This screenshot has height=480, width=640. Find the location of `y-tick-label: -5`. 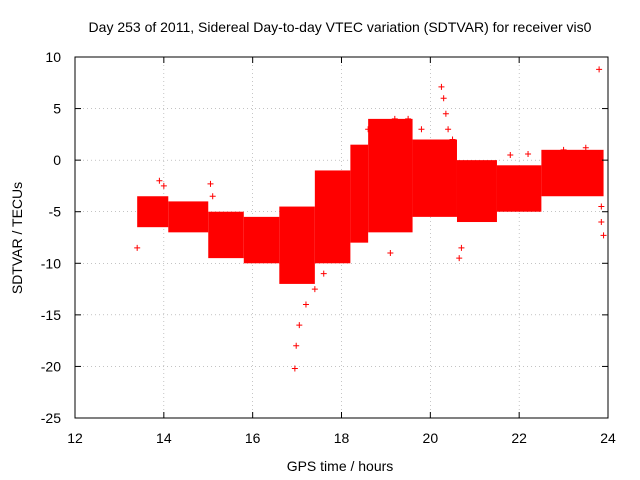

y-tick-label: -5 is located at coordinates (55, 212).